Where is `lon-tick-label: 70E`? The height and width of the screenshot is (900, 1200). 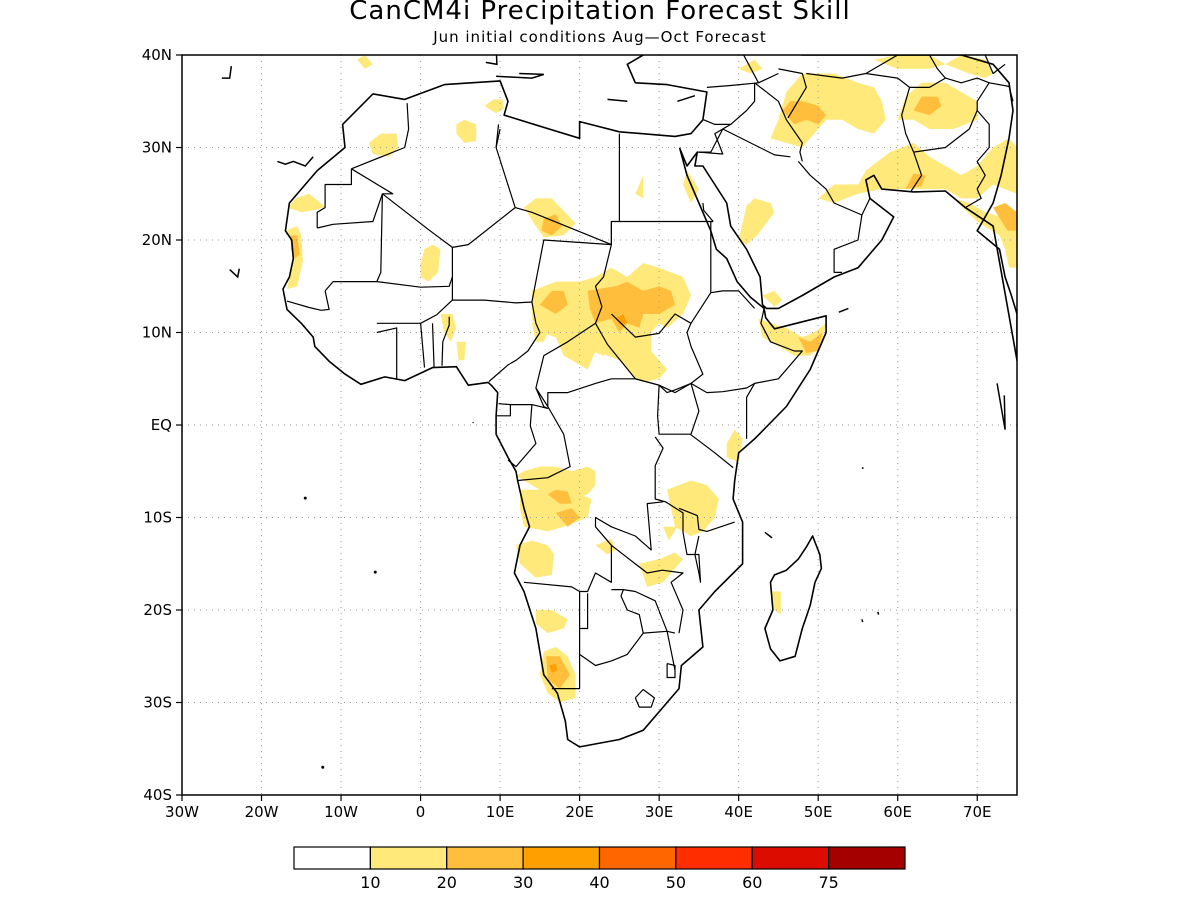
lon-tick-label: 70E is located at coordinates (977, 812).